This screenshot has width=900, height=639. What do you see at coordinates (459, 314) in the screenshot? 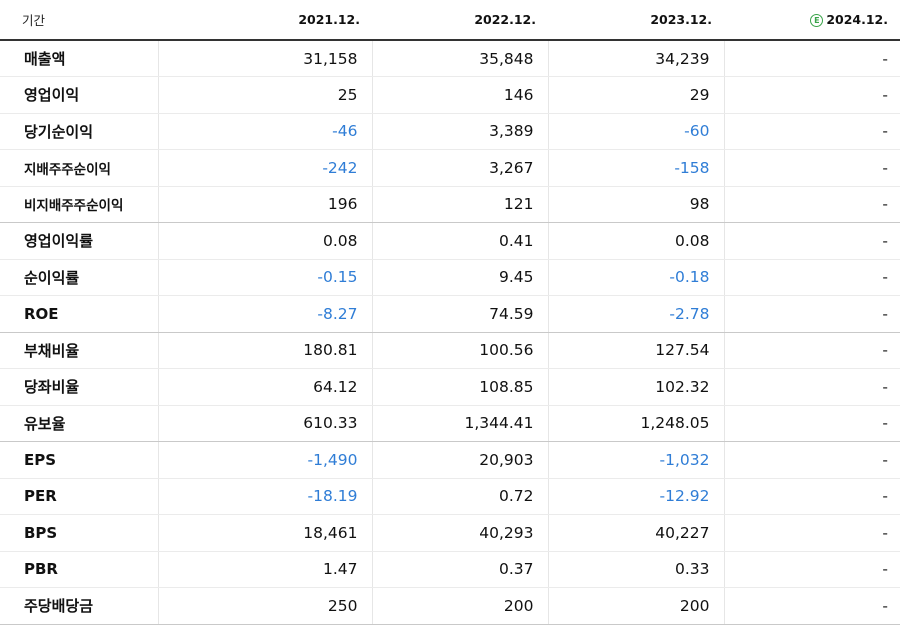
I see `value-cell: 74.59` at bounding box center [459, 314].